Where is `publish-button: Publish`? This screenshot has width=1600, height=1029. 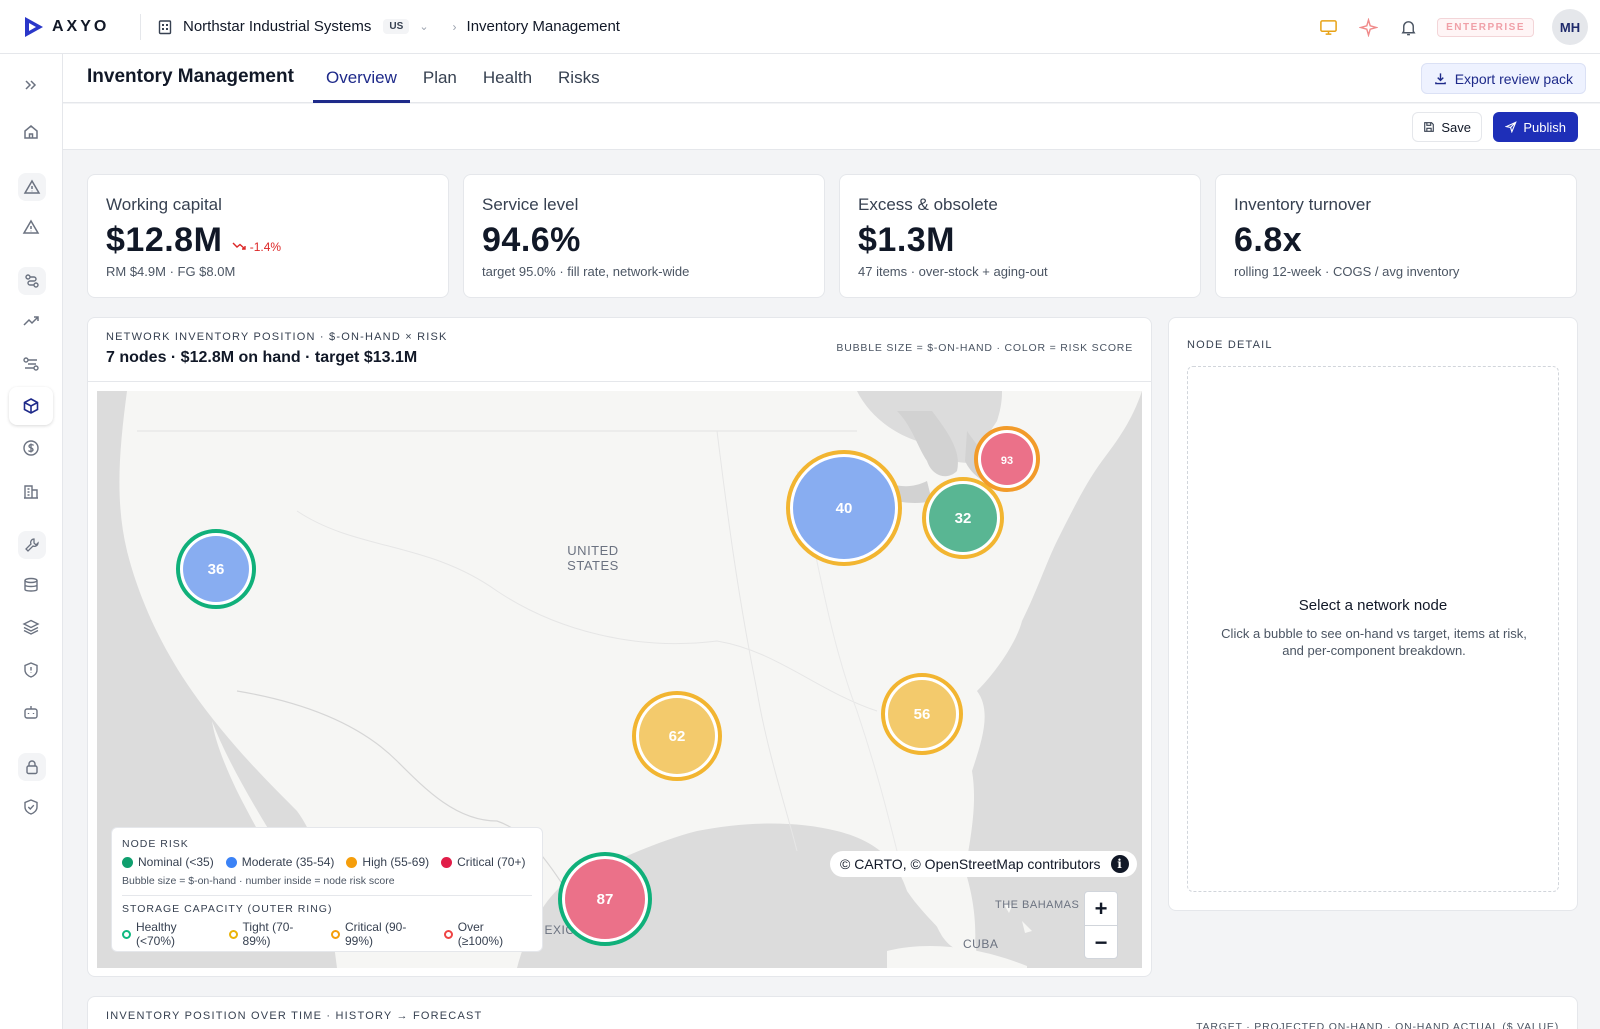 publish-button: Publish is located at coordinates (1535, 127).